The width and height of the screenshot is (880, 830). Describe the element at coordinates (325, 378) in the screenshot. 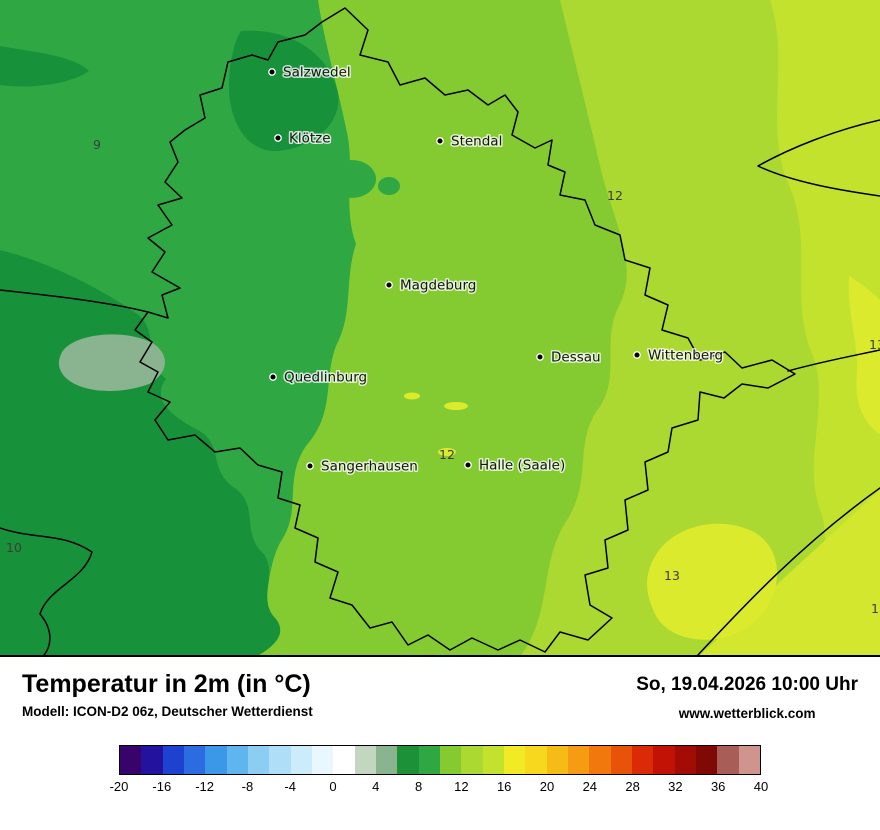

I see `city-label: Quedlinburg` at that location.